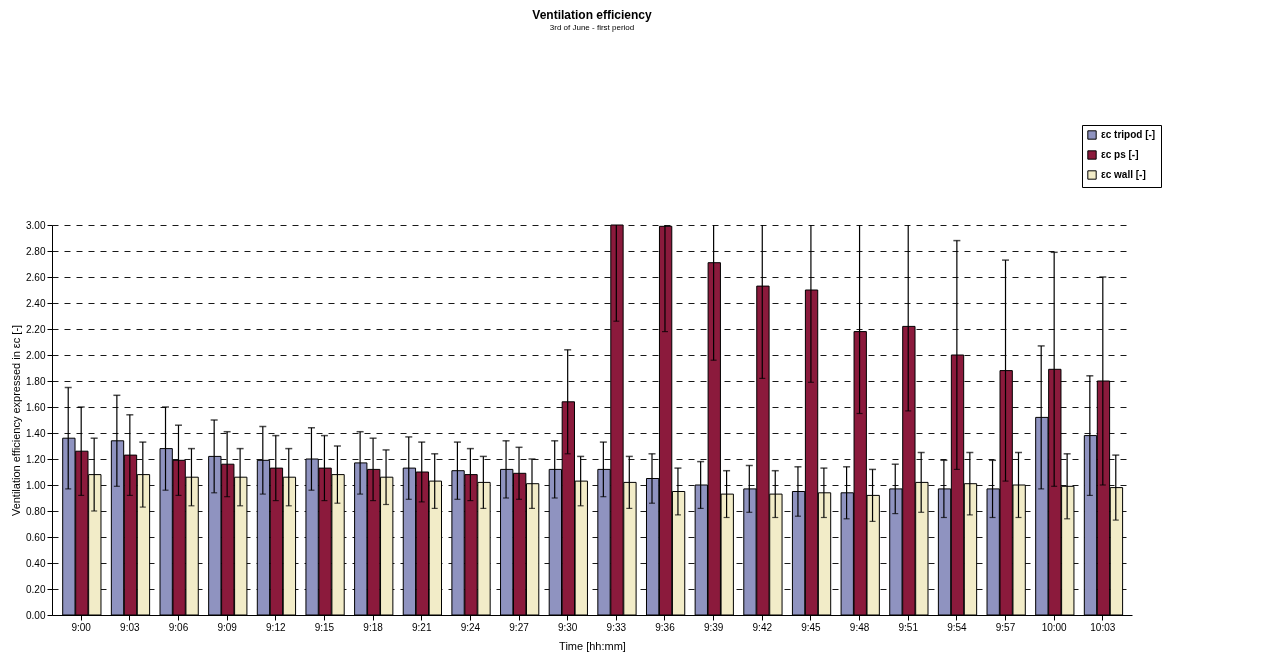  I want to click on y-tick-label: 1.20, so click(36, 459).